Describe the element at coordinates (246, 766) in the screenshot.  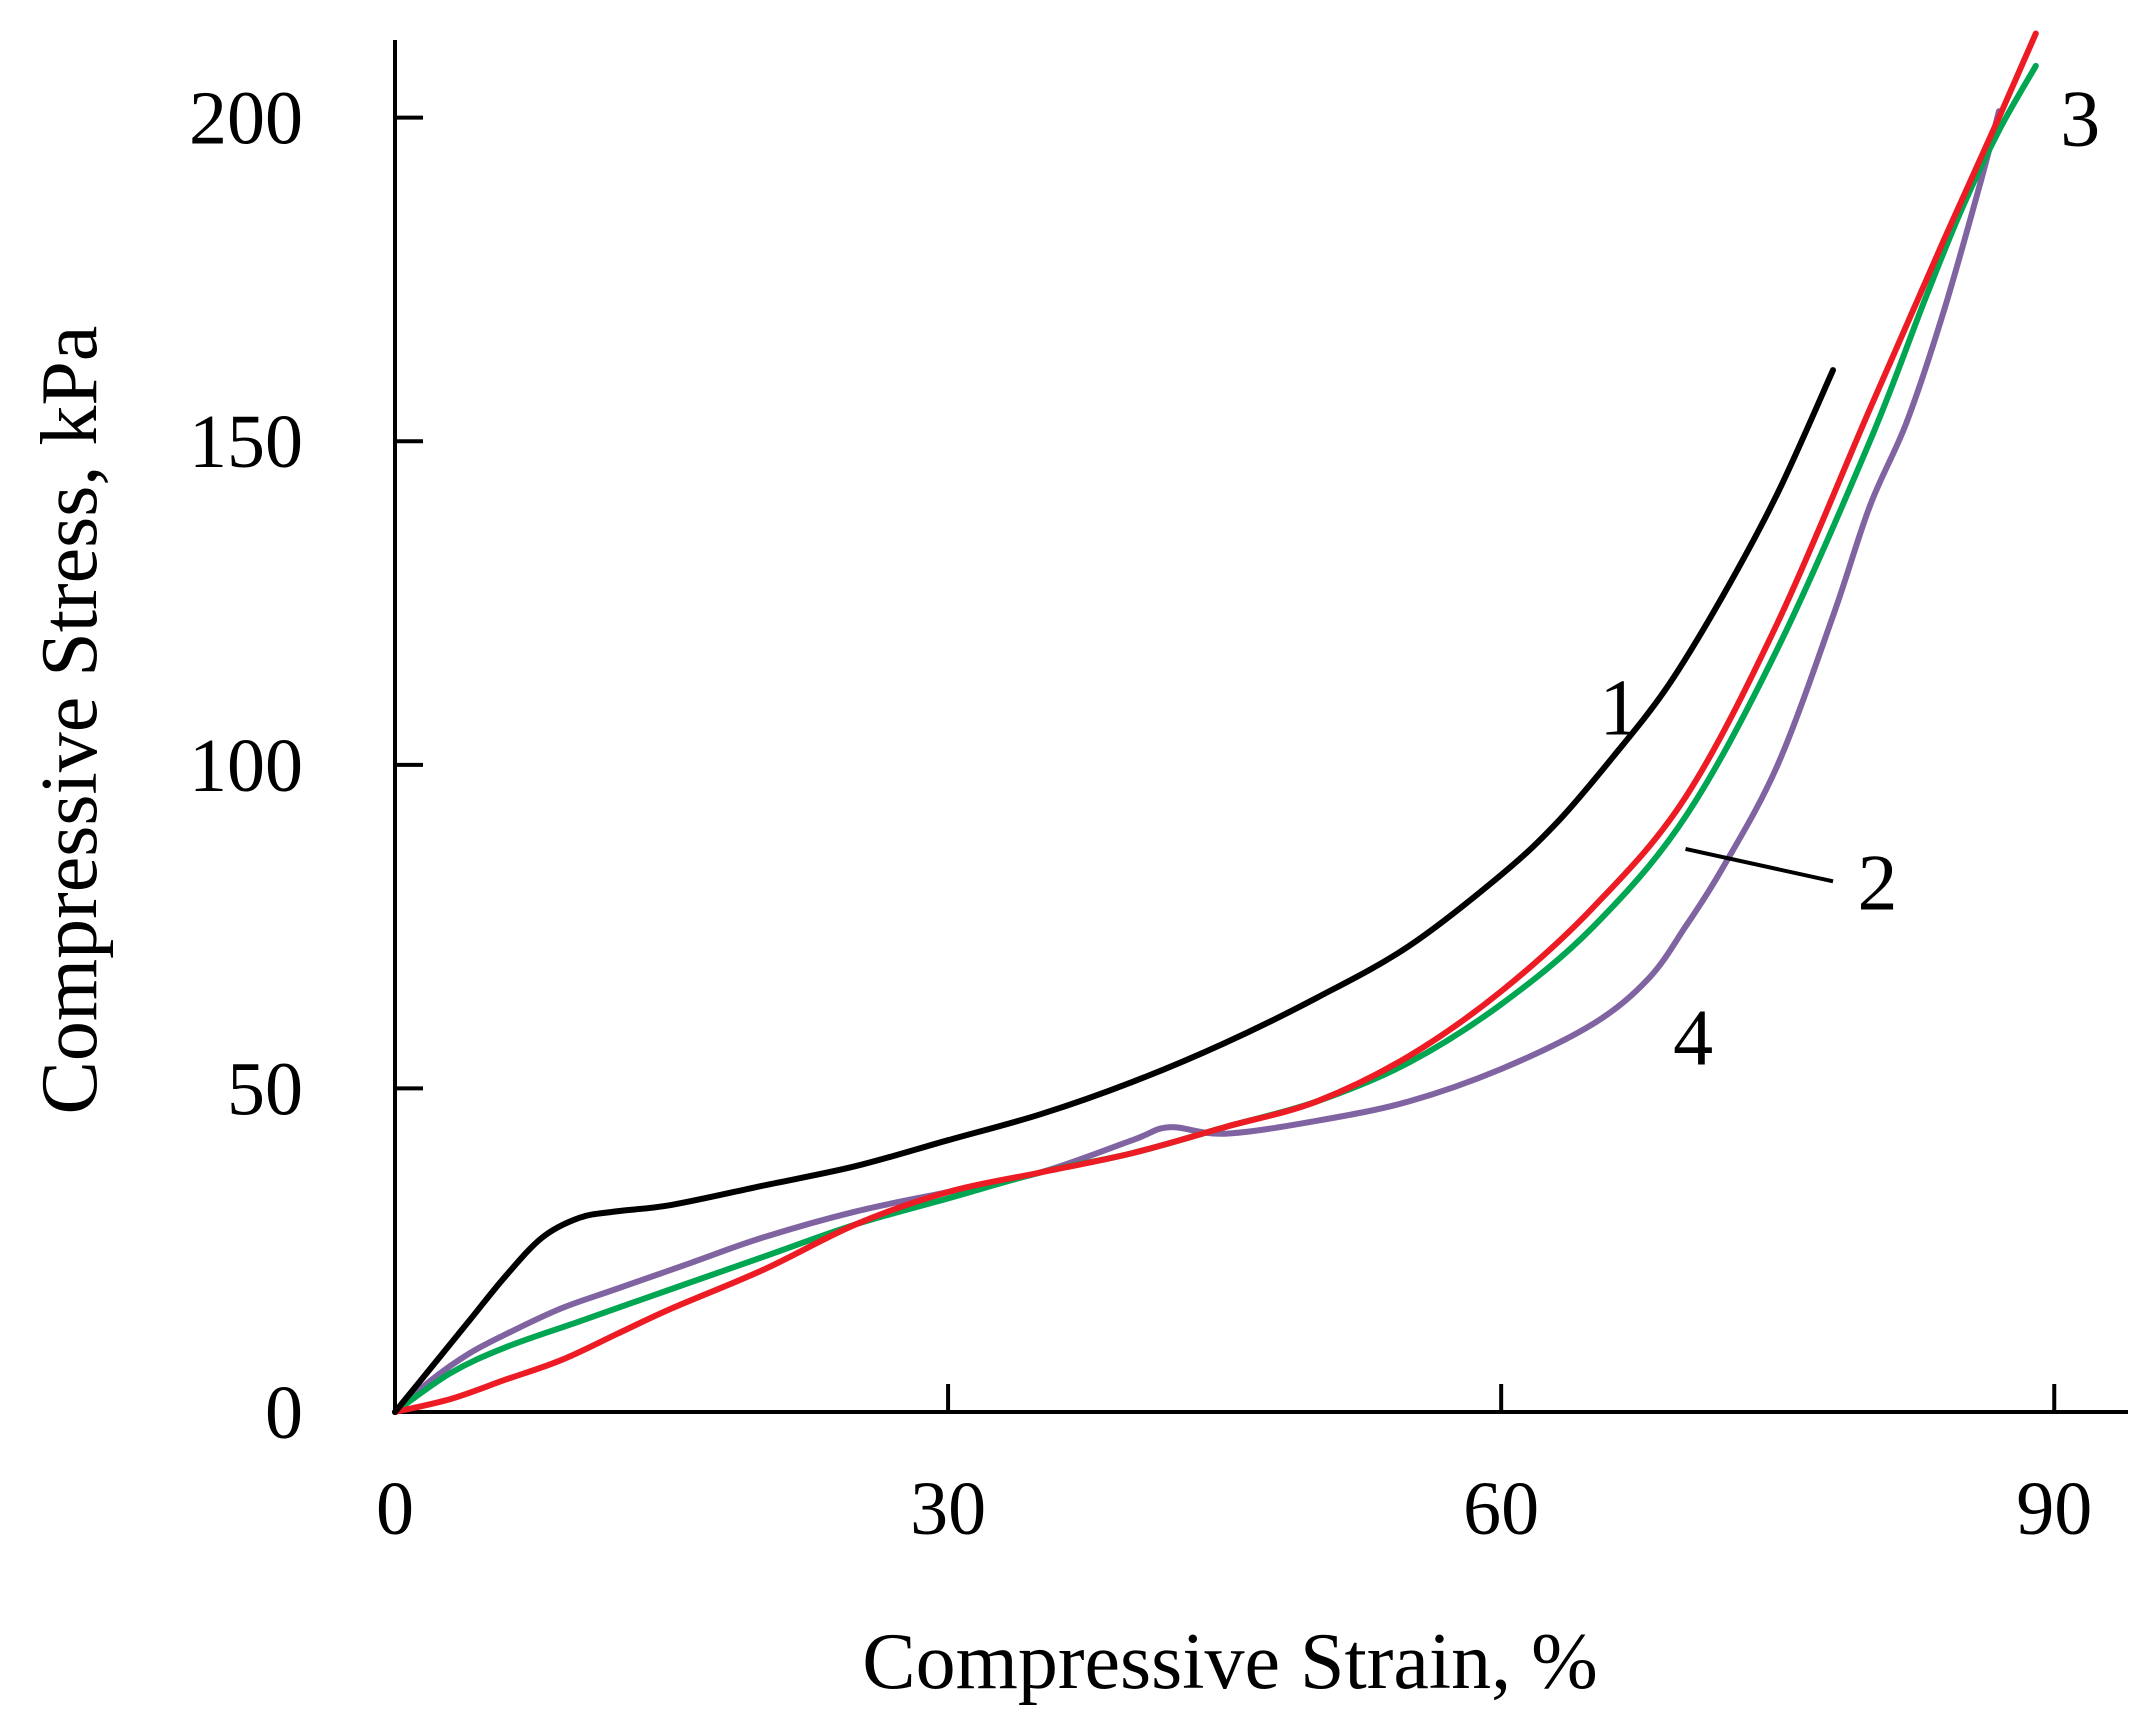
I see `y-tick-label: 100` at that location.